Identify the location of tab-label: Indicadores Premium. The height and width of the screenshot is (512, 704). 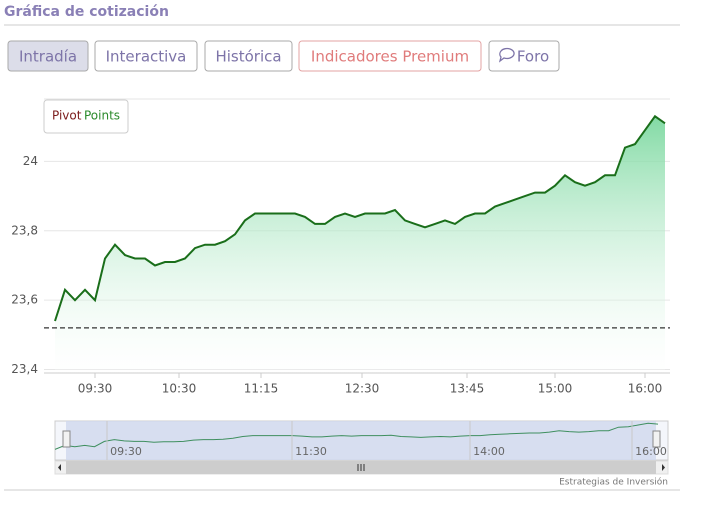
(390, 57).